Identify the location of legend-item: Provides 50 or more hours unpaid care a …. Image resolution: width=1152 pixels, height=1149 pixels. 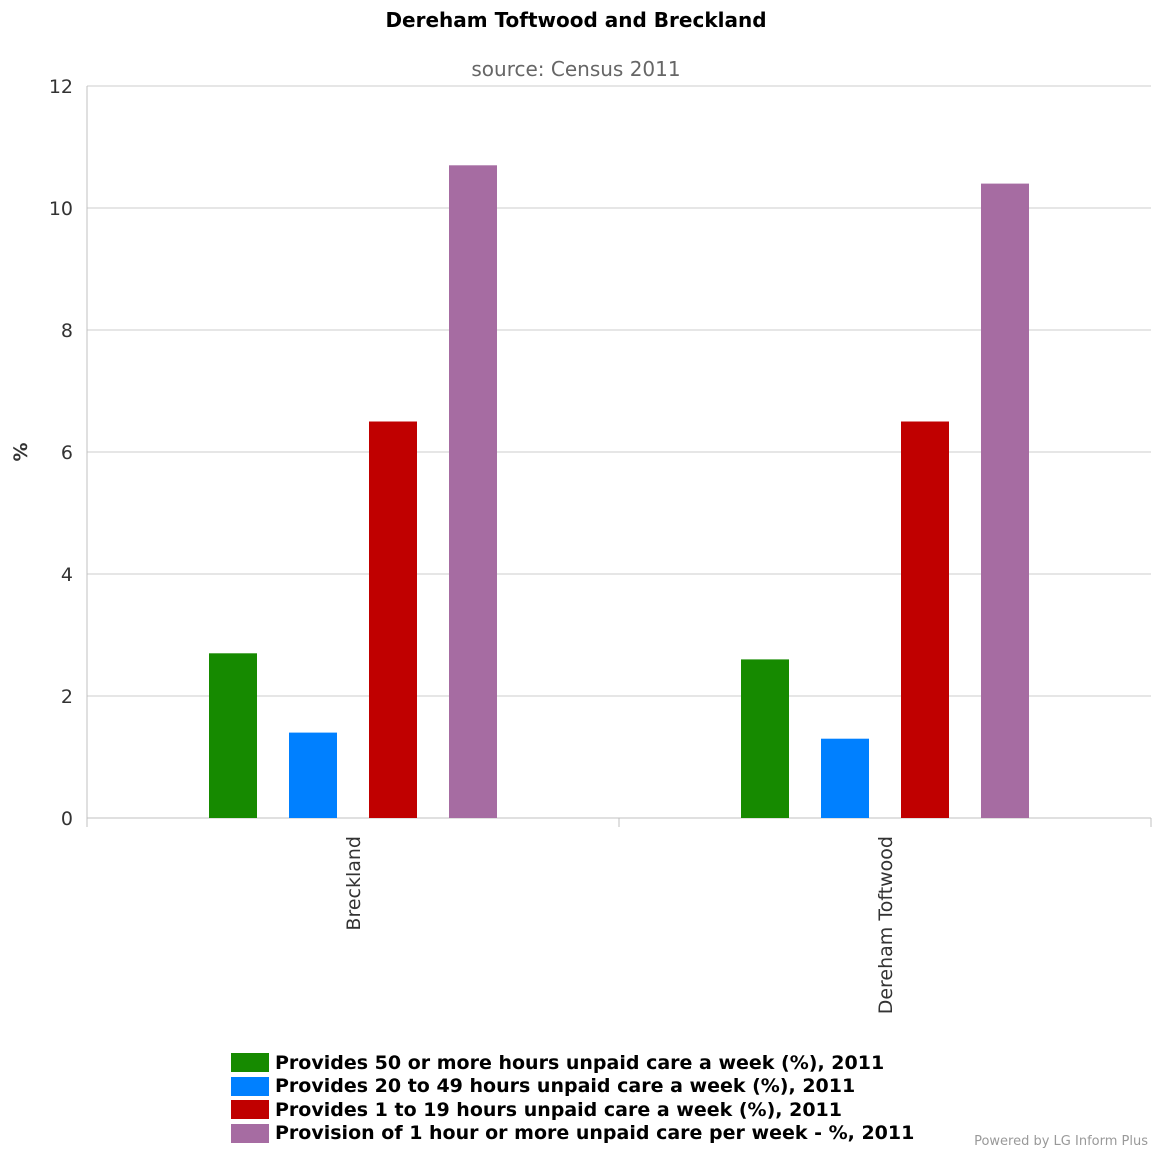
(572, 1063).